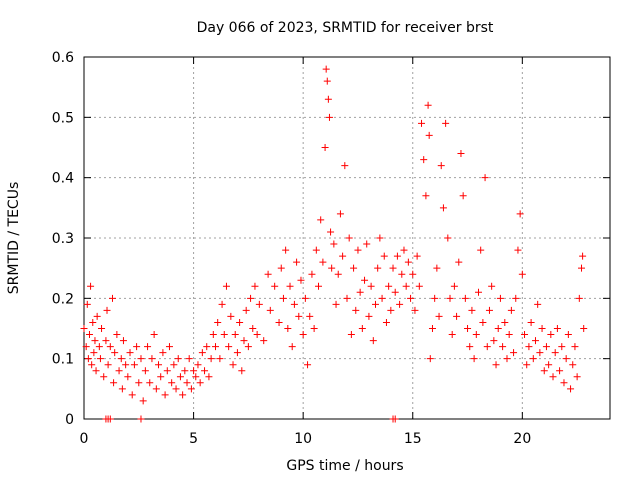 This screenshot has height=480, width=640. Describe the element at coordinates (344, 466) in the screenshot. I see `x-axis-label: GPS time / hours` at that location.